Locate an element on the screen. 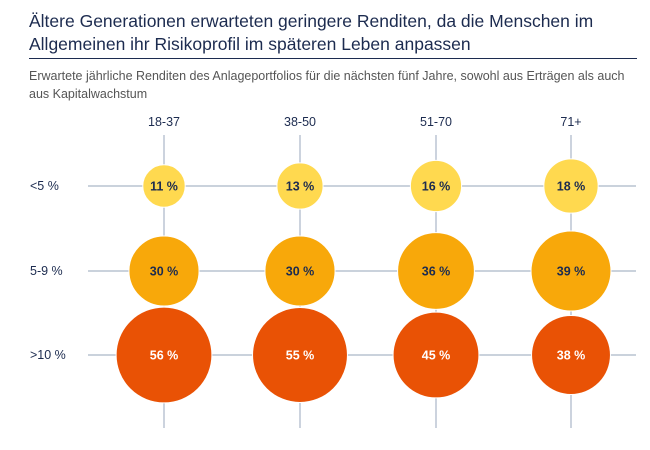  bubble-label: 38 % is located at coordinates (571, 356).